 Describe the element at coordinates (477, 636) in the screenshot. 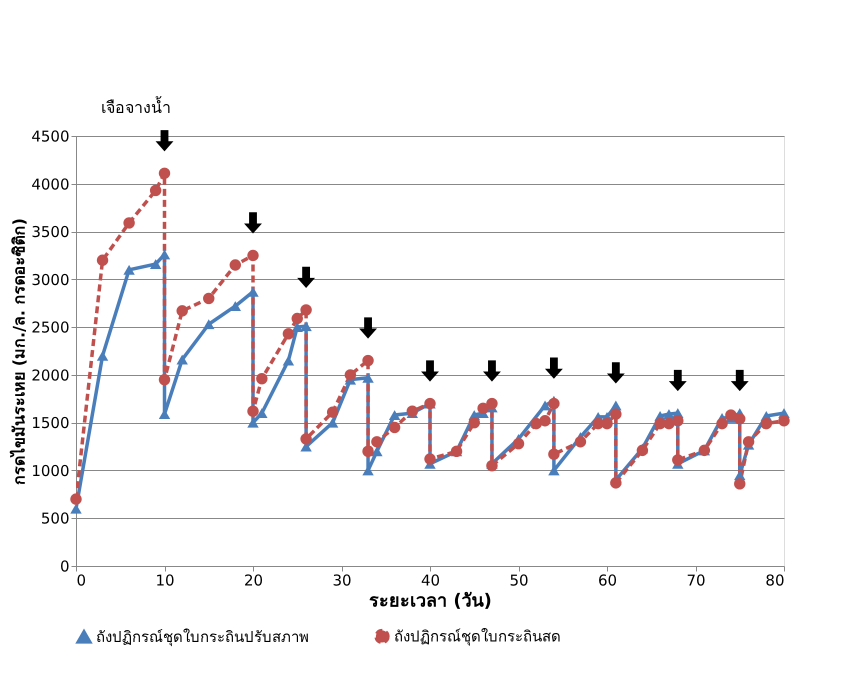

I see `legend-label: ถังปฏิกรณ์ชุดใบกระถินสด` at that location.